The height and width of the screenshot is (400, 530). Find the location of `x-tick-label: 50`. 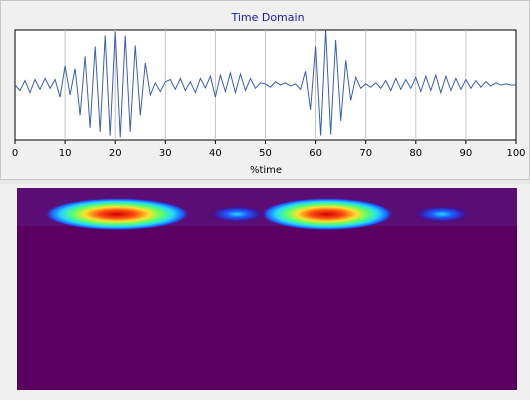

x-tick-label: 50 is located at coordinates (265, 153).